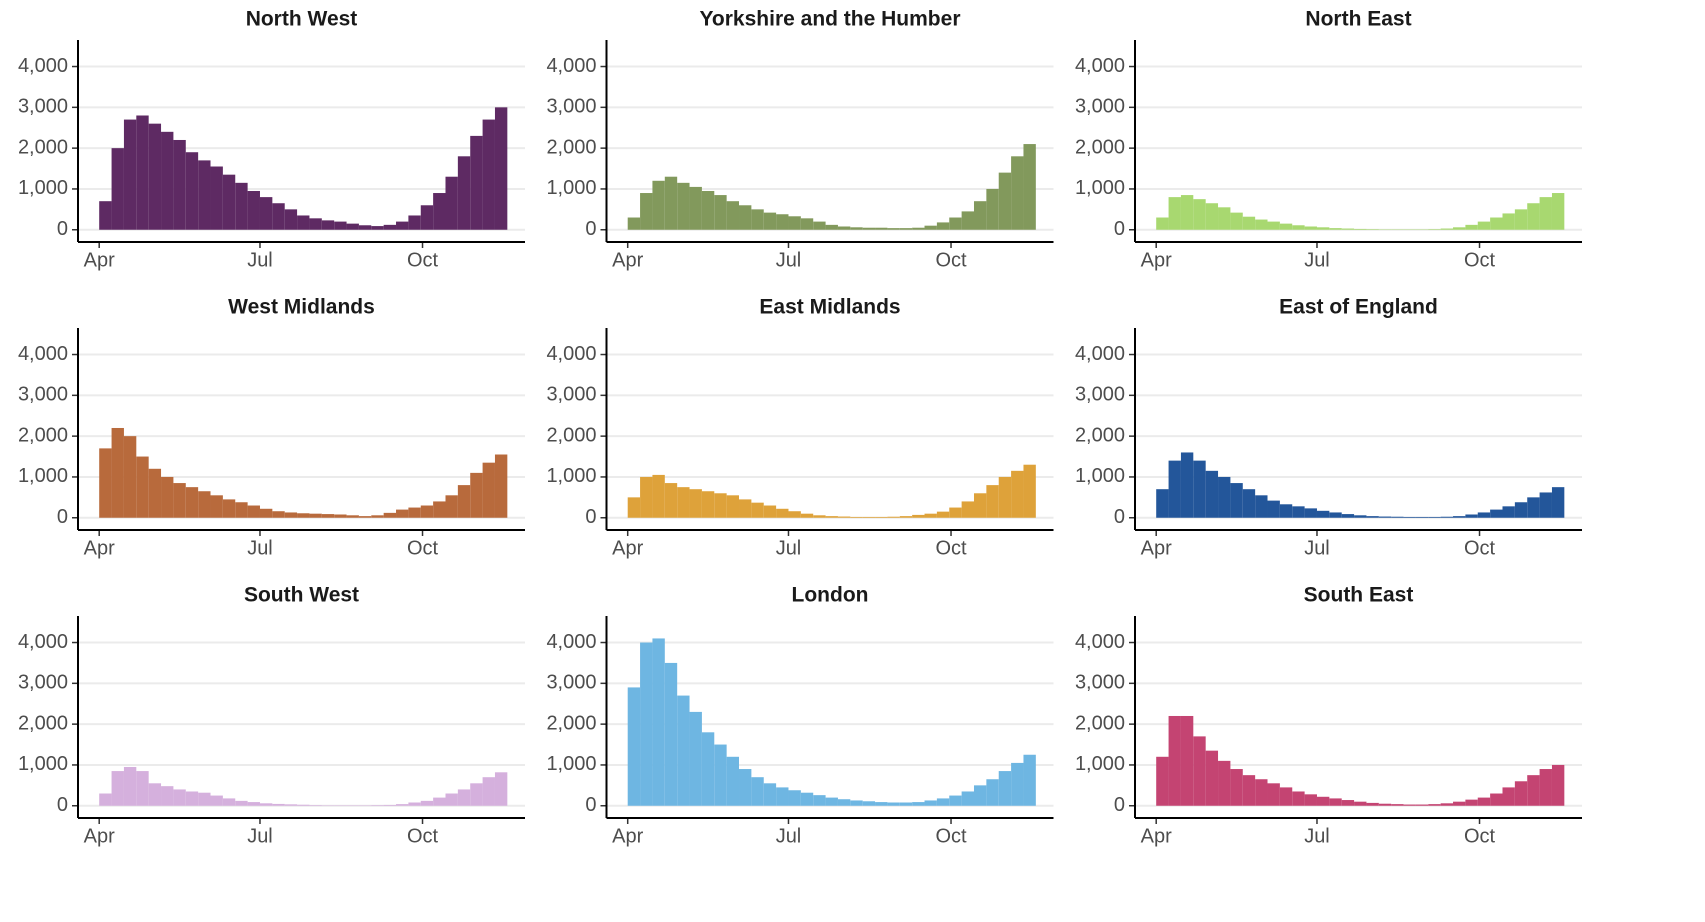 The image size is (1705, 922). What do you see at coordinates (829, 307) in the screenshot?
I see `panel-title: East Midlands` at bounding box center [829, 307].